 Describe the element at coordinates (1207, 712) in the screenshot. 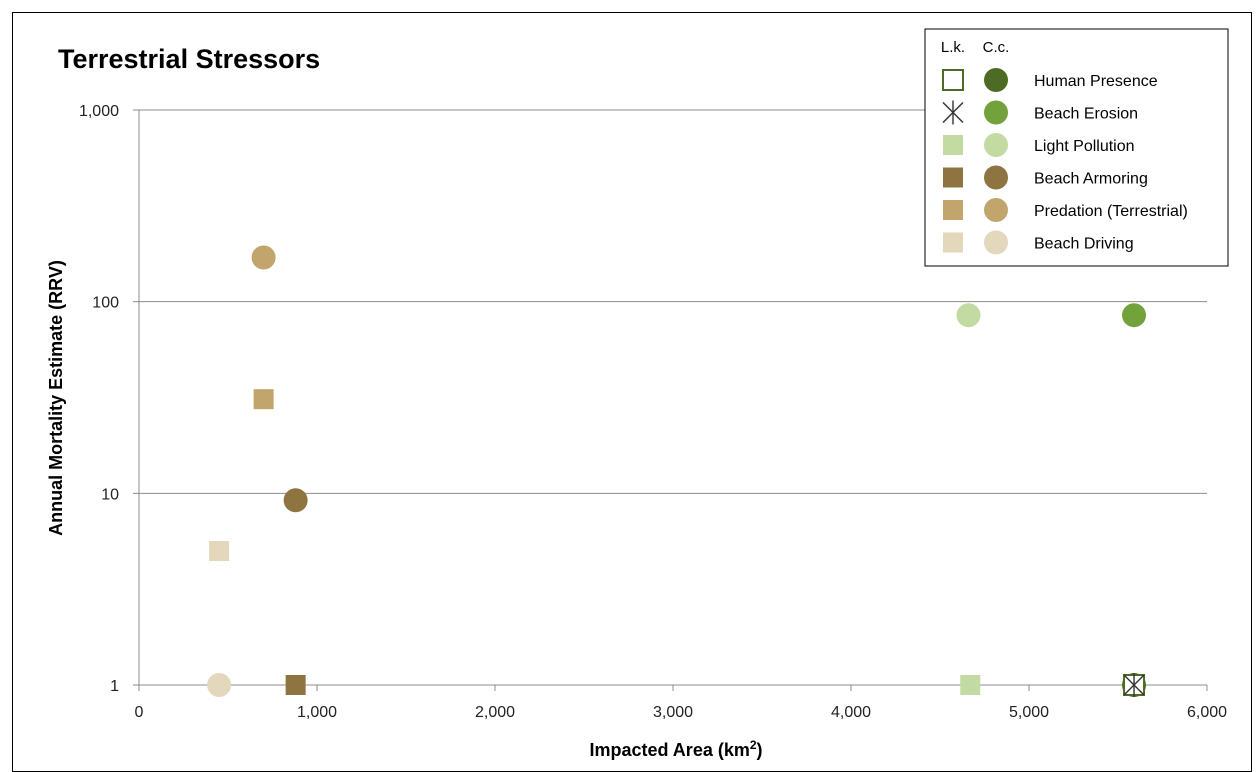

I see `x-tick-label-6: 6,000` at that location.